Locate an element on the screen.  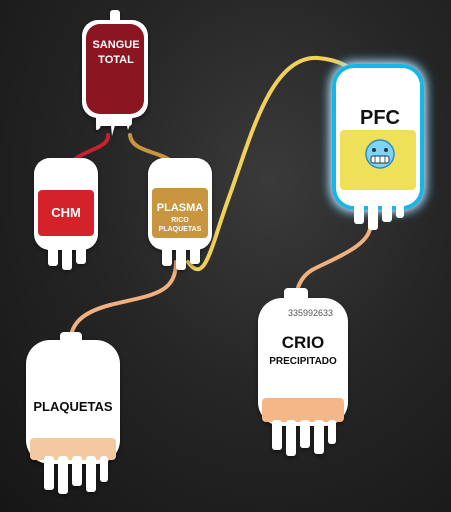
crio-label-line2: PRECIPITADO is located at coordinates (303, 361).